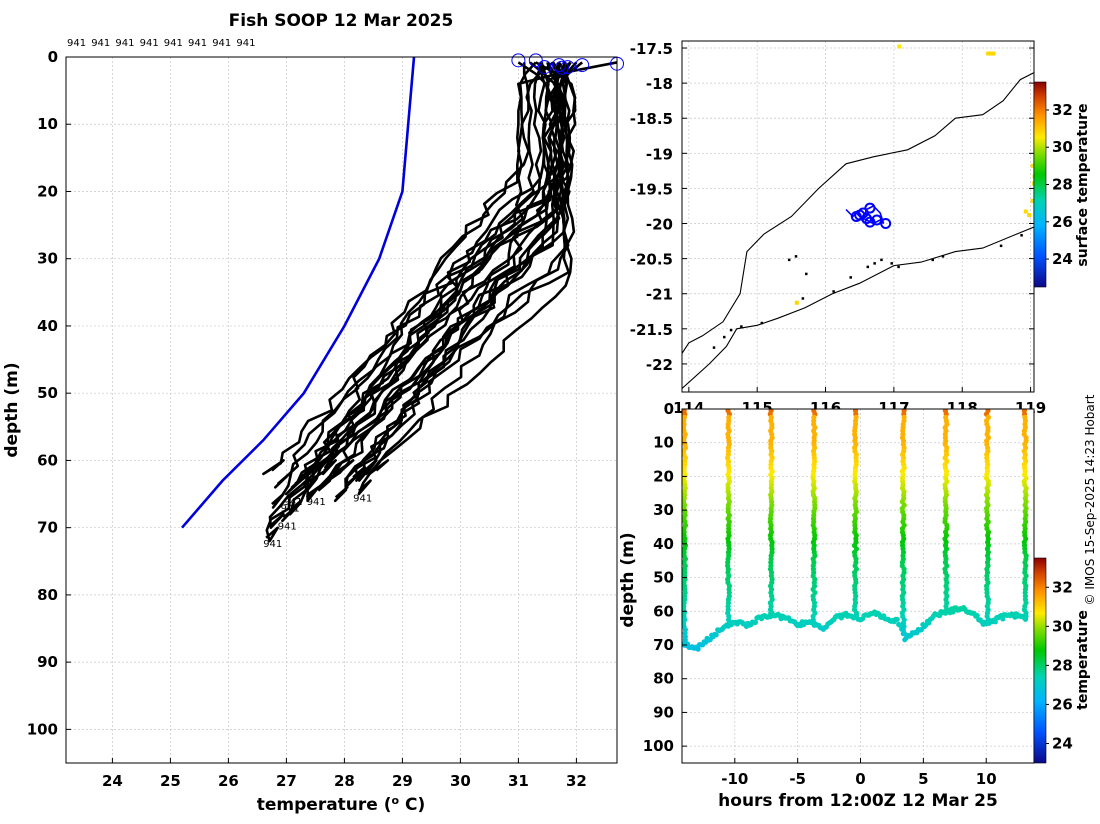 This screenshot has height=824, width=1100. What do you see at coordinates (47, 259) in the screenshot?
I see `profile-y-tick-label: 30` at bounding box center [47, 259].